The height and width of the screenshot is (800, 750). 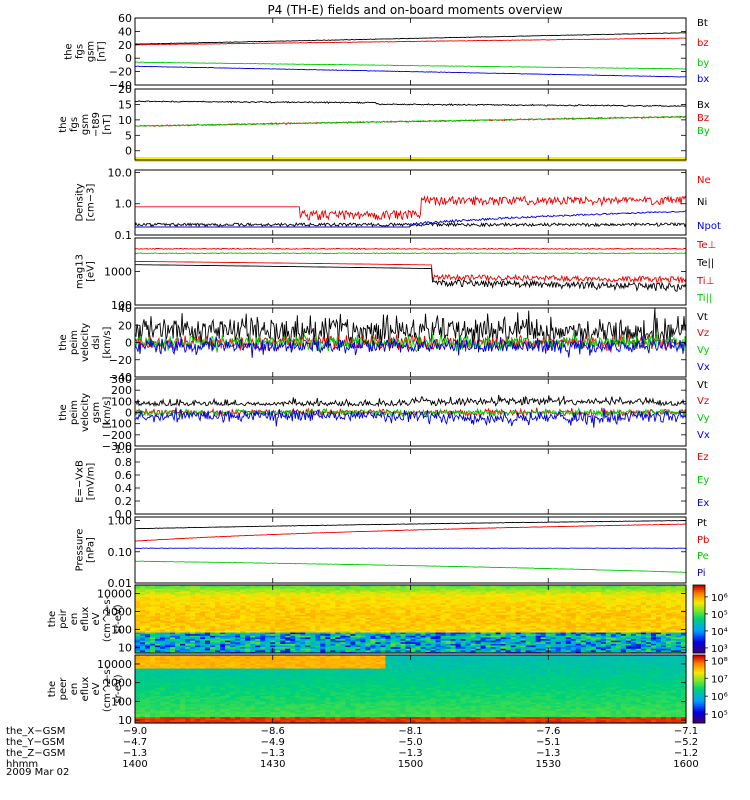 I want to click on y-tick-label: 10.0, so click(x=120, y=172).